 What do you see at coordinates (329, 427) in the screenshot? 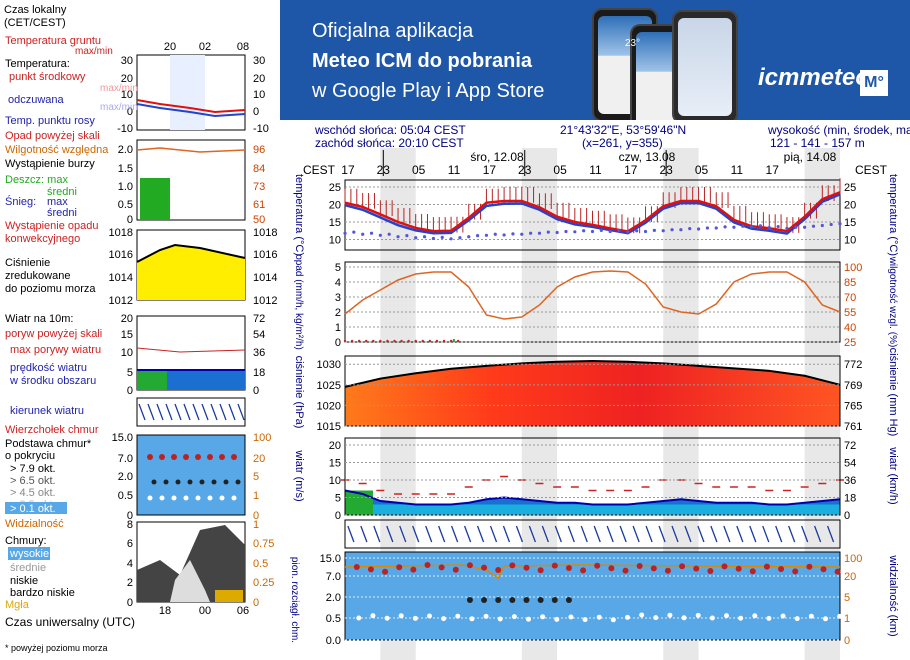
I see `pressure-tick-left: 1015` at bounding box center [329, 427].